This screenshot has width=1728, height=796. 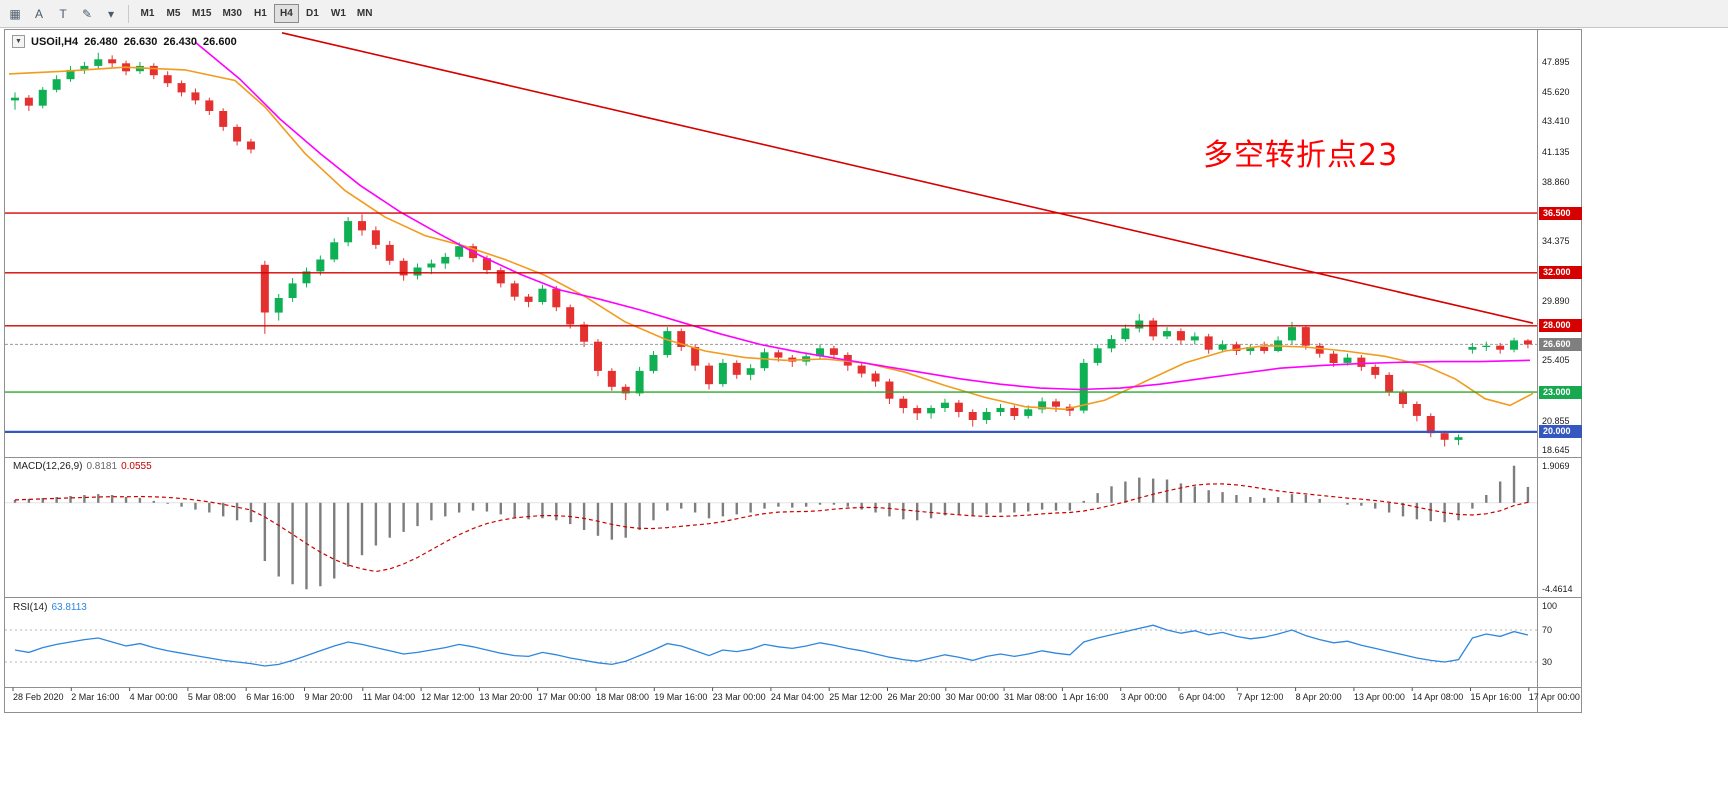 What do you see at coordinates (1560, 344) in the screenshot?
I see `price-level-tag: 26.600` at bounding box center [1560, 344].